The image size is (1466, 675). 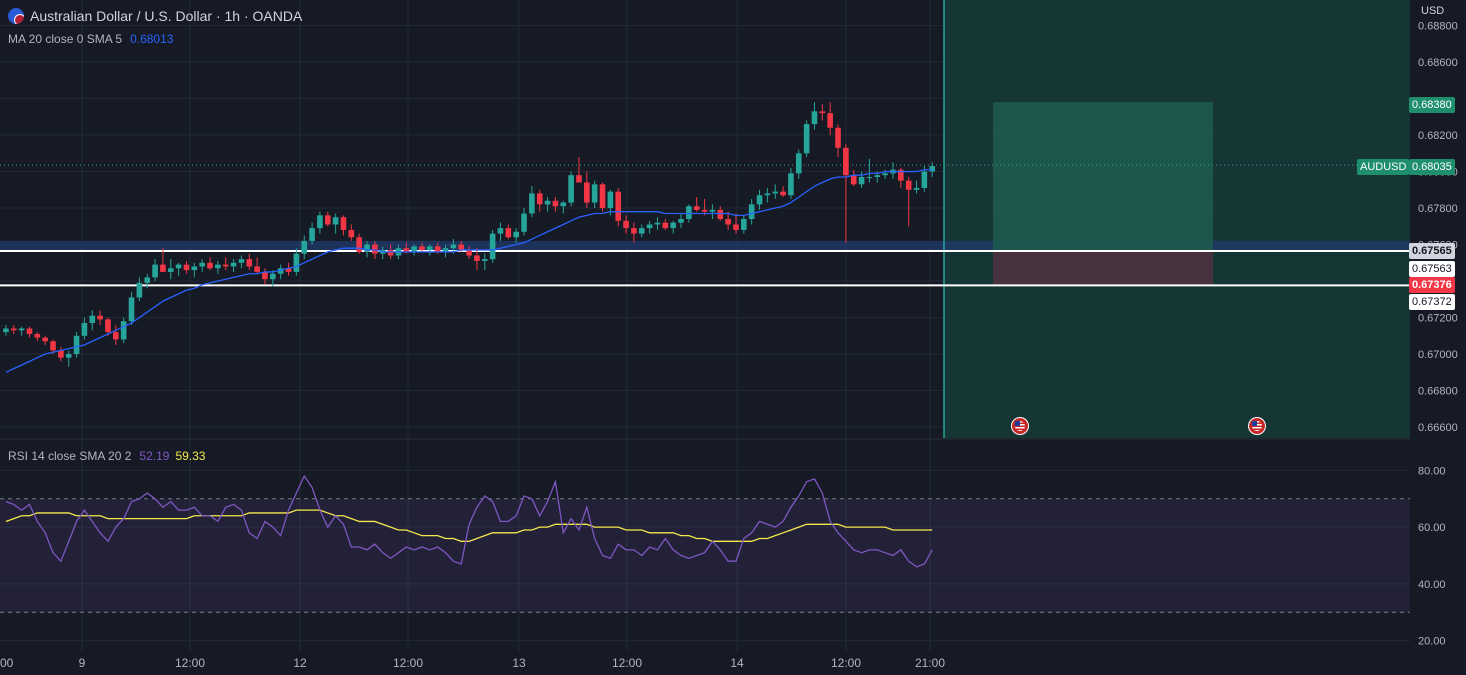 I want to click on ma-value: 0.68013, so click(x=152, y=39).